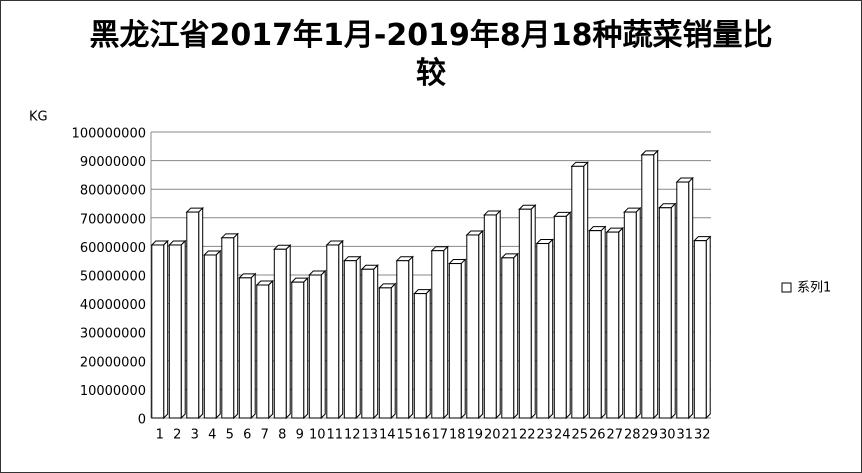  Describe the element at coordinates (422, 435) in the screenshot. I see `x-tick-label: 16` at that location.